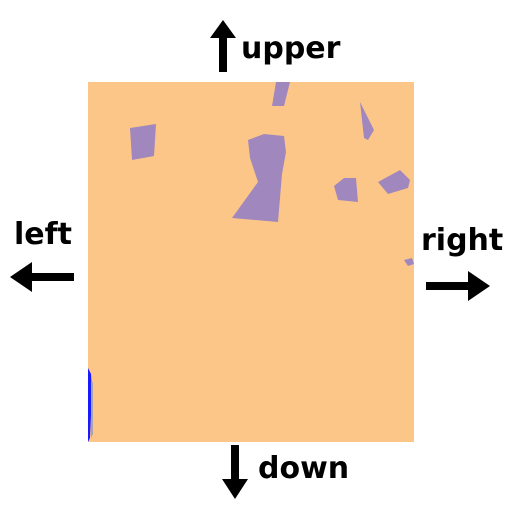  What do you see at coordinates (235, 472) in the screenshot?
I see `arrow-down-icon` at bounding box center [235, 472].